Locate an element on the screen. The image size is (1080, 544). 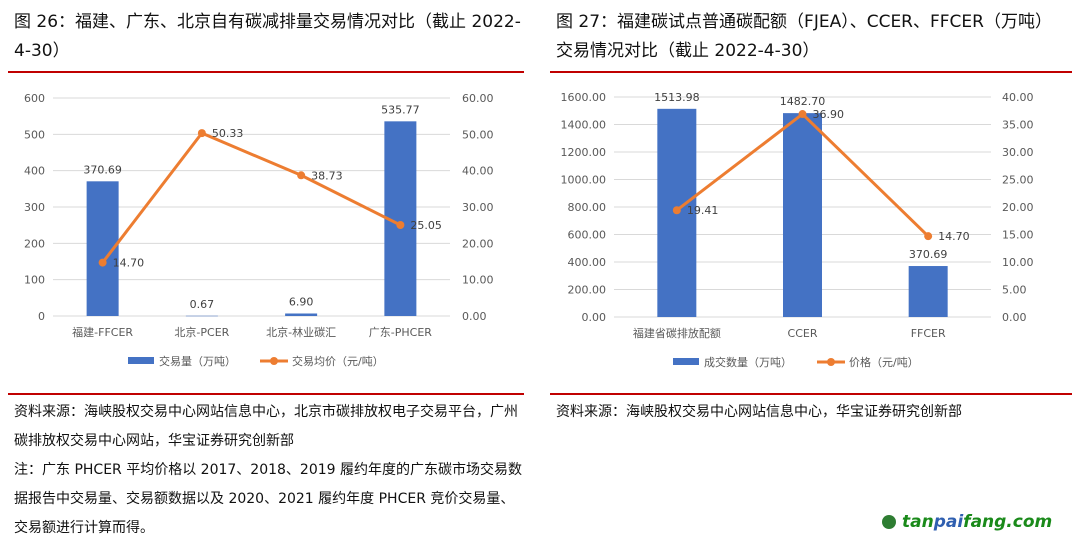
x-category-label: CCER is located at coordinates (803, 333).